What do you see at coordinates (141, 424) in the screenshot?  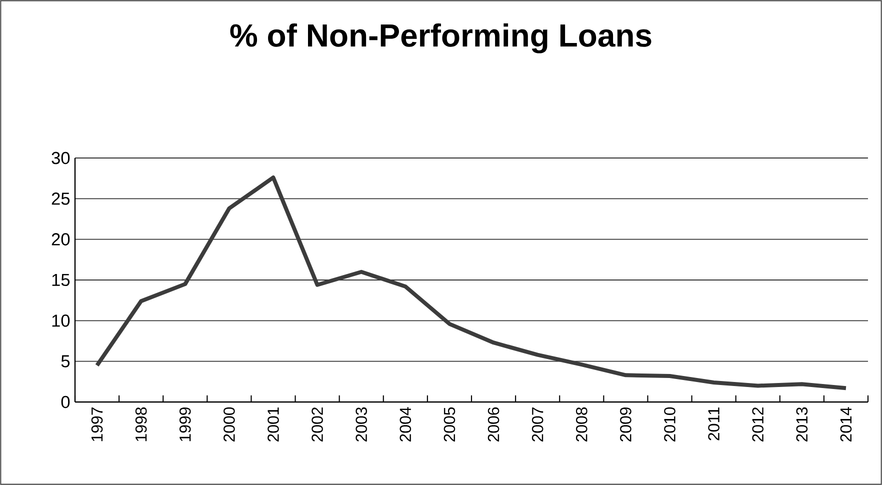 I see `x-tick-label: 1998` at bounding box center [141, 424].